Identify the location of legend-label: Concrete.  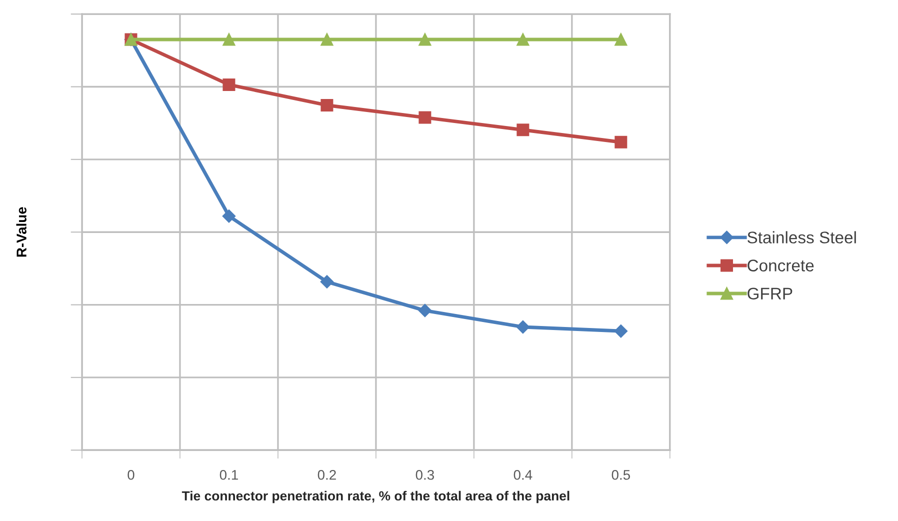
(781, 266).